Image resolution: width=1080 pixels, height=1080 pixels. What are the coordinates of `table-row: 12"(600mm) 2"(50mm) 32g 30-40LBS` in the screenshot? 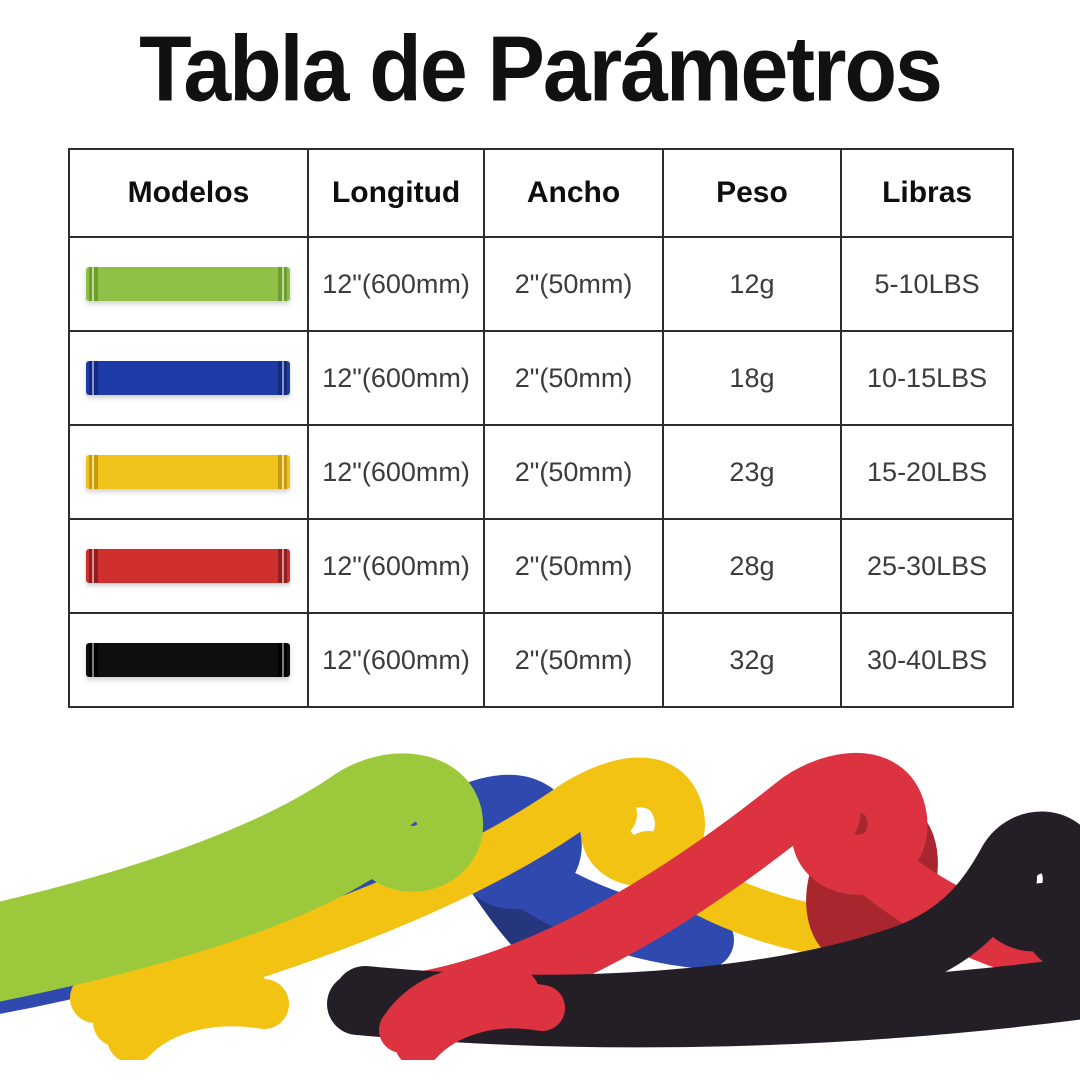 It's located at (541, 660).